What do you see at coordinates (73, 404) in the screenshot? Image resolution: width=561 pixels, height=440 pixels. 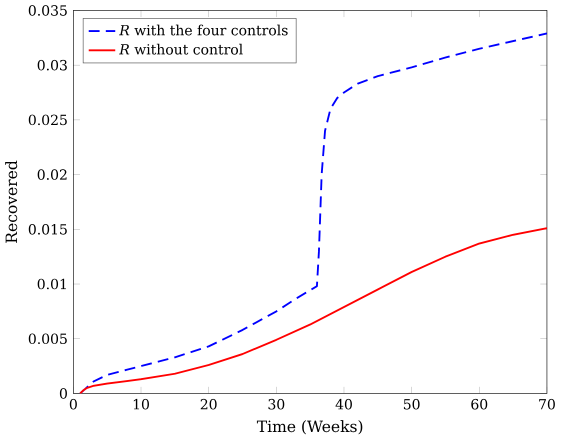 I see `x-tick-label: 0` at bounding box center [73, 404].